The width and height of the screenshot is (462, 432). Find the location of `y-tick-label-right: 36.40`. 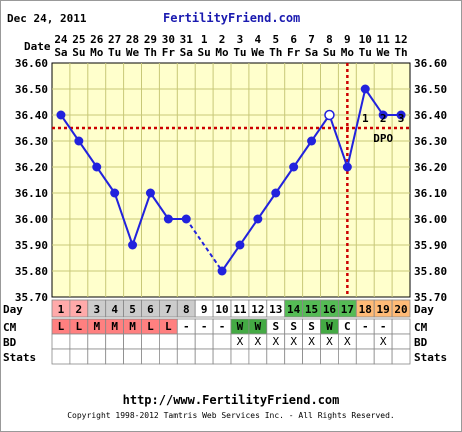

y-tick-label-right: 36.40 is located at coordinates (430, 115).